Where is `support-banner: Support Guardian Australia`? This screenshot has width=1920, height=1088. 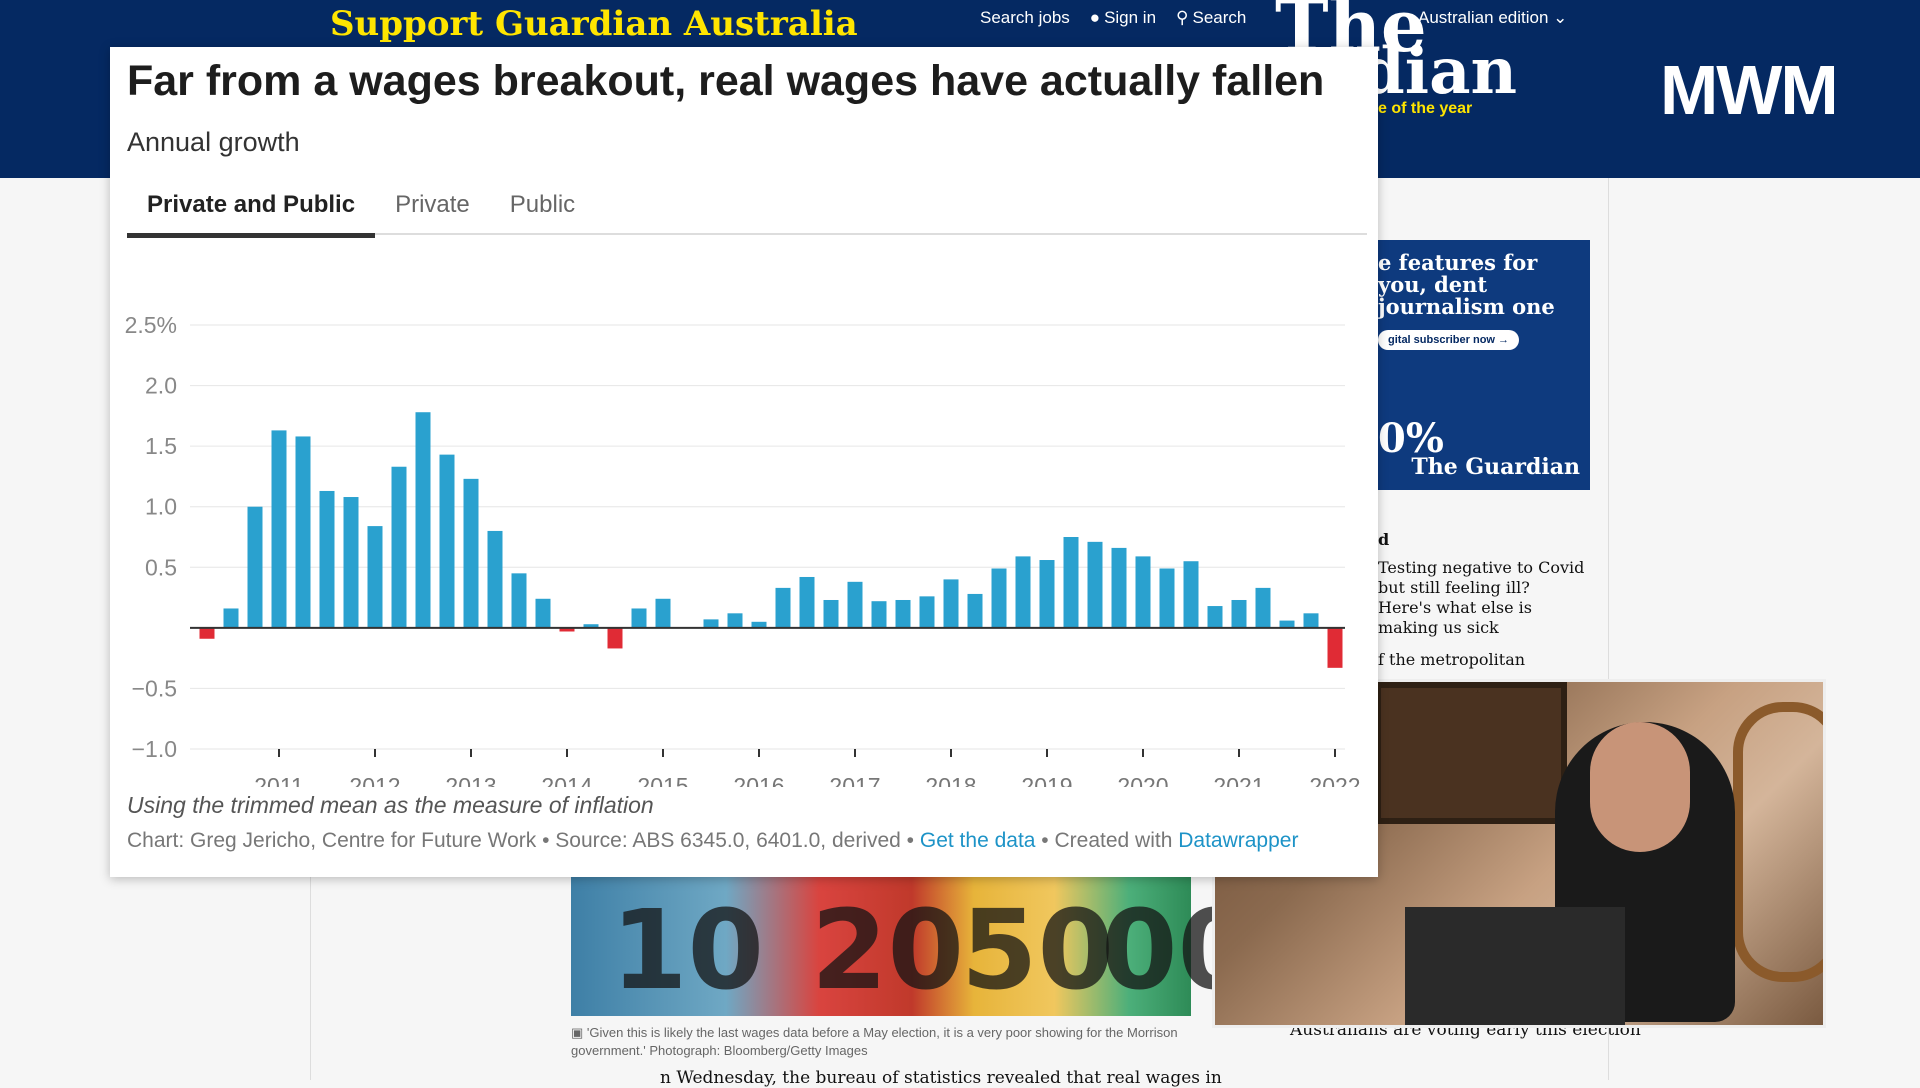 support-banner: Support Guardian Australia is located at coordinates (594, 24).